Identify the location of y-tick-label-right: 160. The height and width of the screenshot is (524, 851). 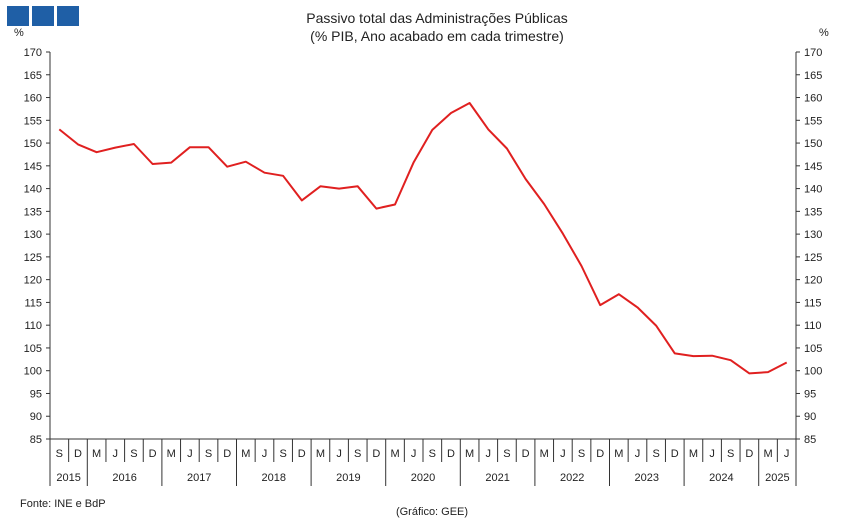
(813, 99).